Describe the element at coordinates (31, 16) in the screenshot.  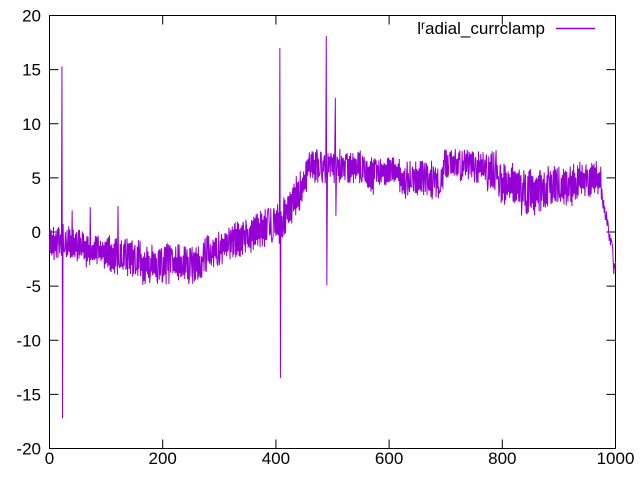
I see `y-tick-label: 20` at that location.